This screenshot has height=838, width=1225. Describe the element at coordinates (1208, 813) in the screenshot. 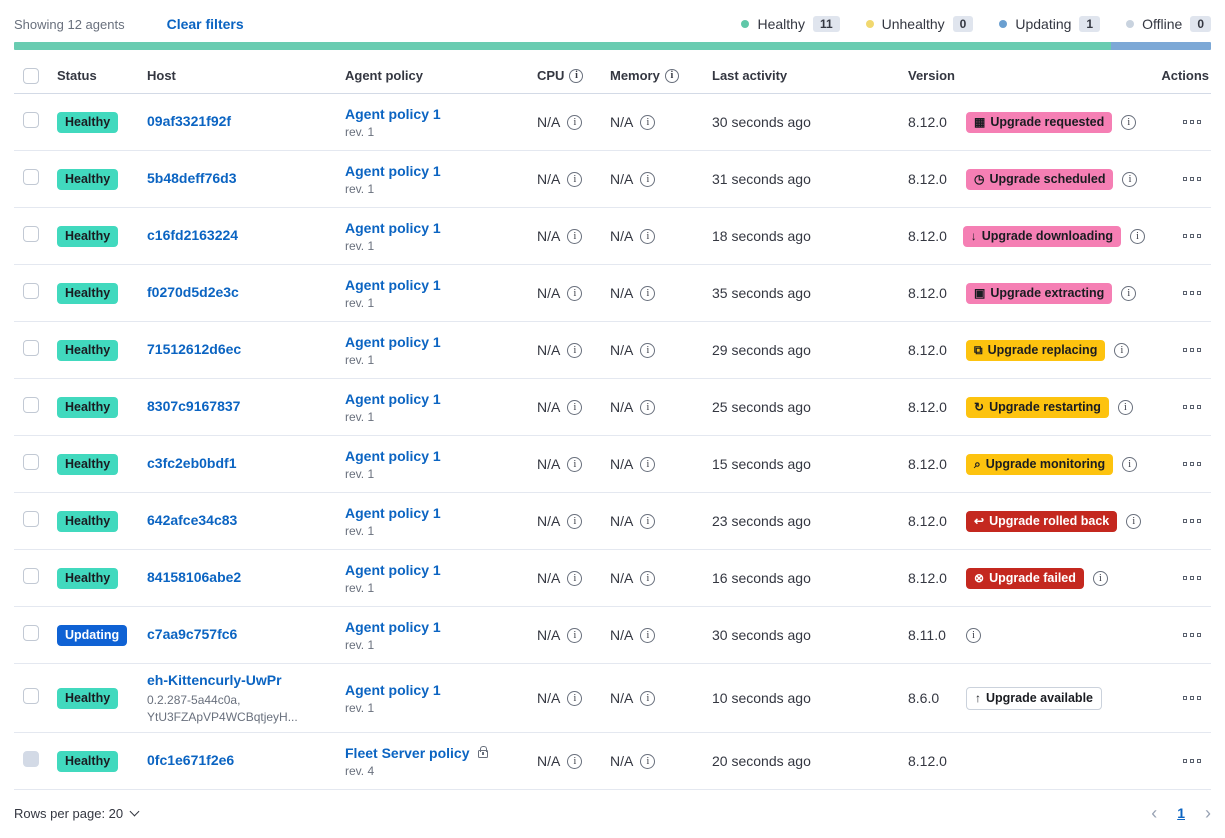

I see `next-page-button: ›` at that location.